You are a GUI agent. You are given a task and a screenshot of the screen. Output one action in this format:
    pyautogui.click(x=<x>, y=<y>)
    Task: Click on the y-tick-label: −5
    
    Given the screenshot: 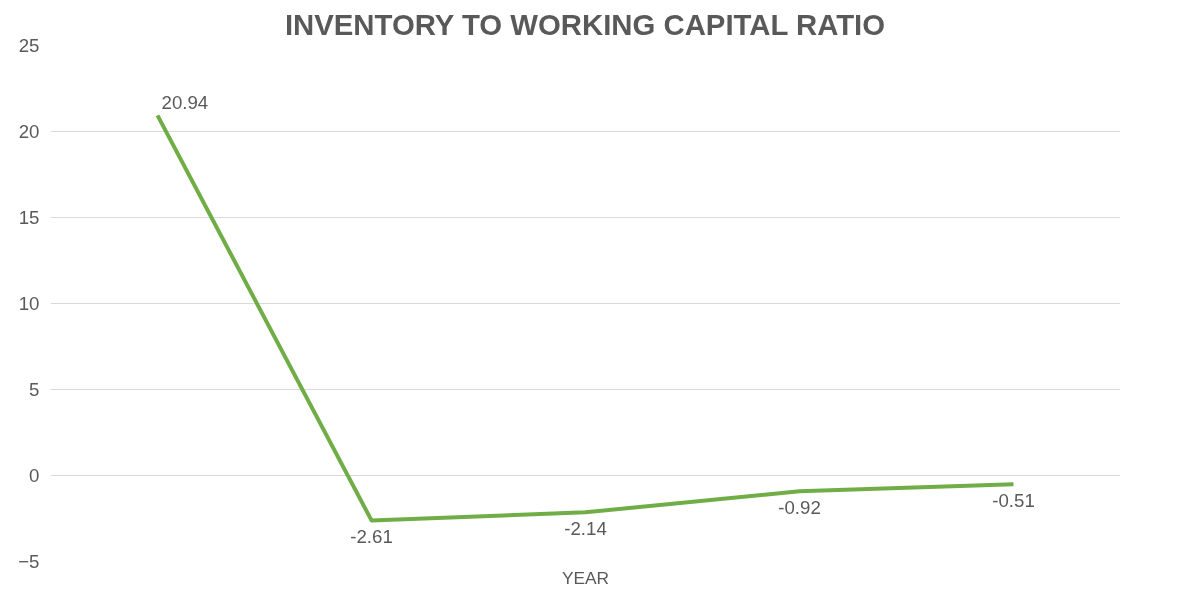 What is the action you would take?
    pyautogui.click(x=29, y=561)
    